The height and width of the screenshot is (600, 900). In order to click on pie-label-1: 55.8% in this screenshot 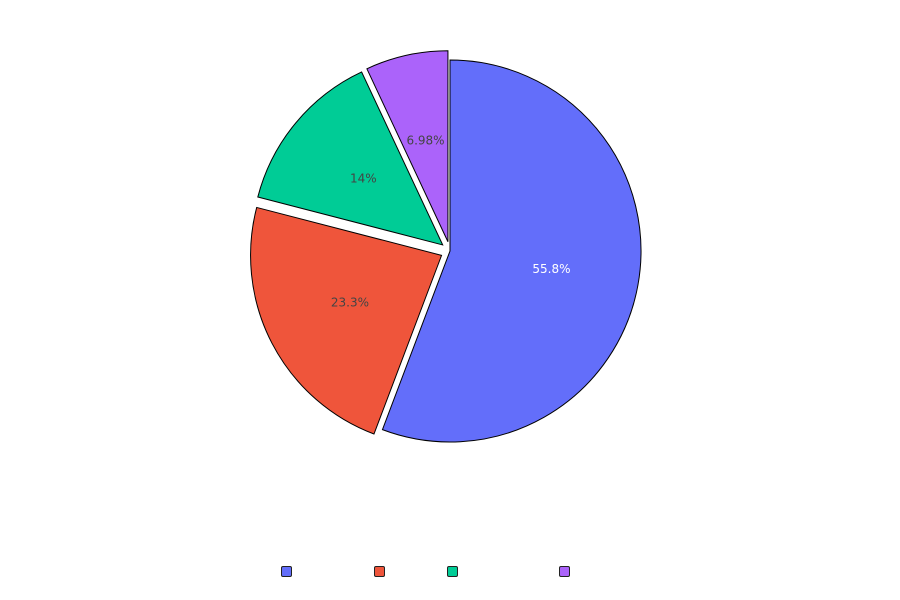, I will do `click(551, 269)`.